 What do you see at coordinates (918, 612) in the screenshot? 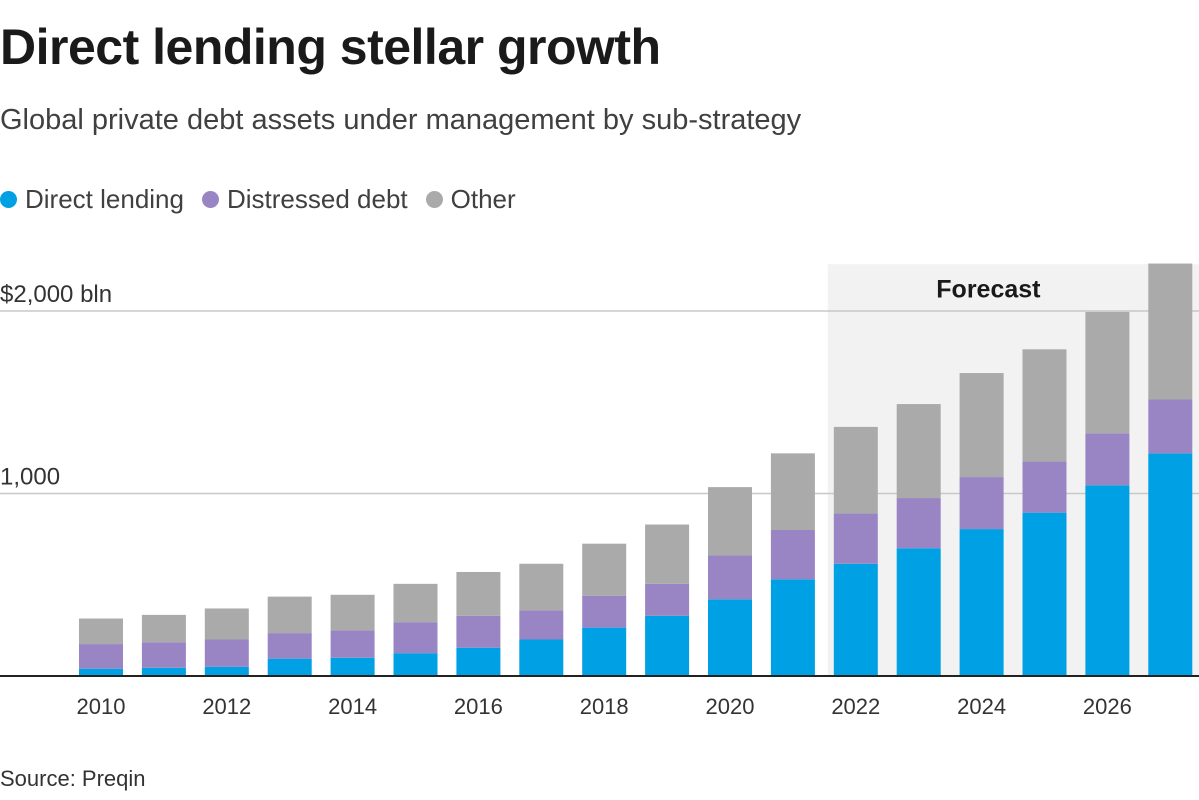
I see `bar-direct-lending-2023` at bounding box center [918, 612].